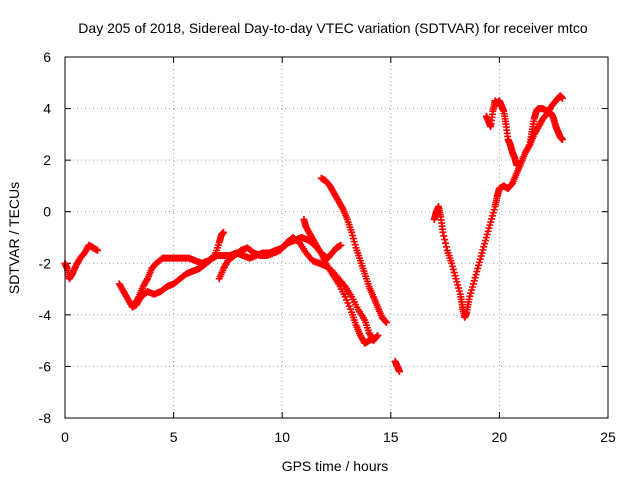 This screenshot has height=480, width=640. What do you see at coordinates (391, 437) in the screenshot?
I see `x-tick-label: 15` at bounding box center [391, 437].